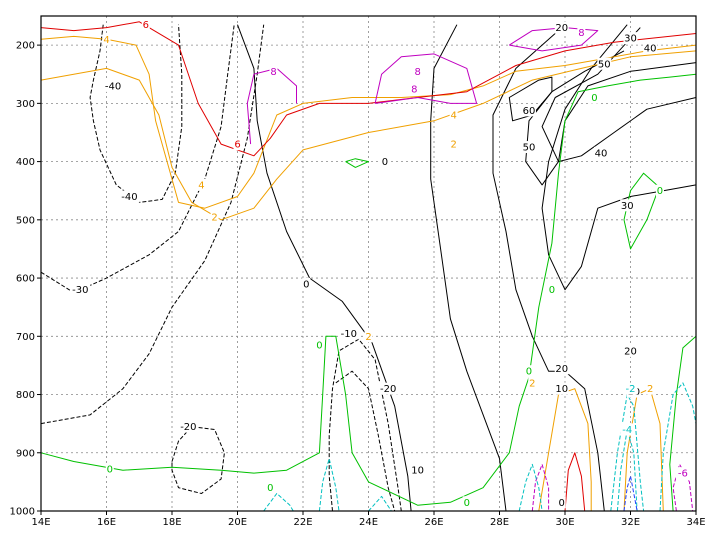  What do you see at coordinates (695, 522) in the screenshot?
I see `x-tick-label: 34E` at bounding box center [695, 522].